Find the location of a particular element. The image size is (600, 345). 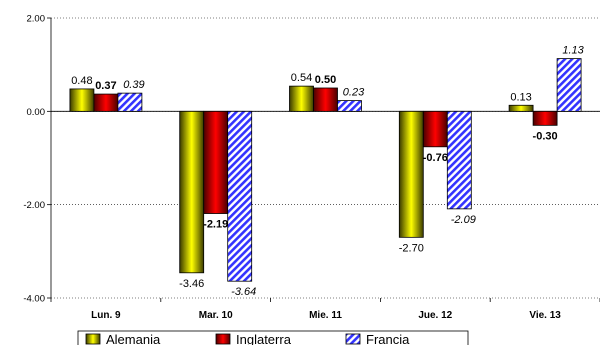

x-category-label: Mie. 11 is located at coordinates (325, 315).